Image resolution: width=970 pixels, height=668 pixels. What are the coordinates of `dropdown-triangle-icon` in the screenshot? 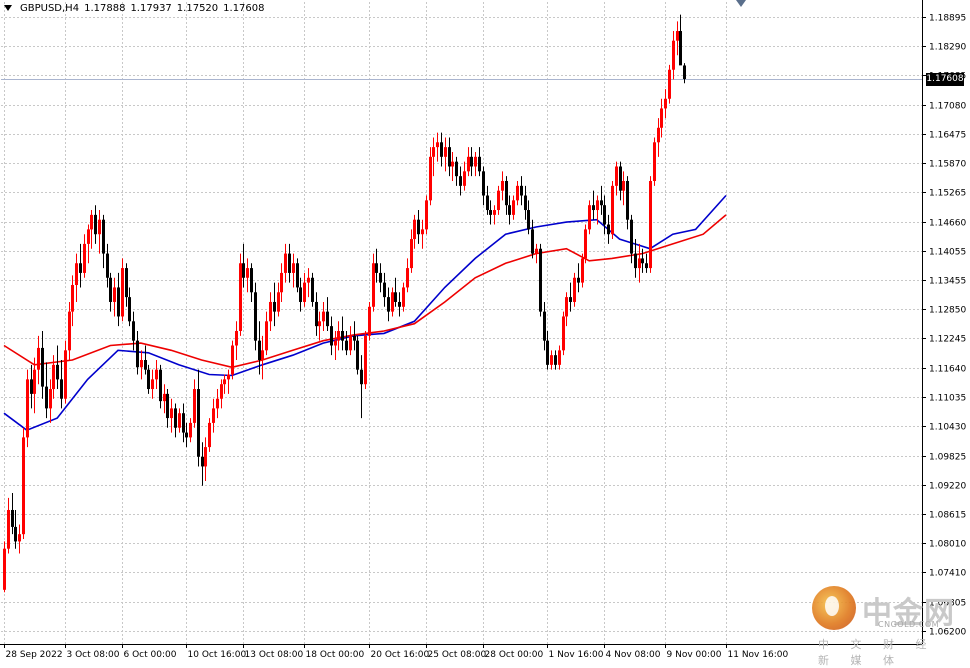 It's located at (8, 8).